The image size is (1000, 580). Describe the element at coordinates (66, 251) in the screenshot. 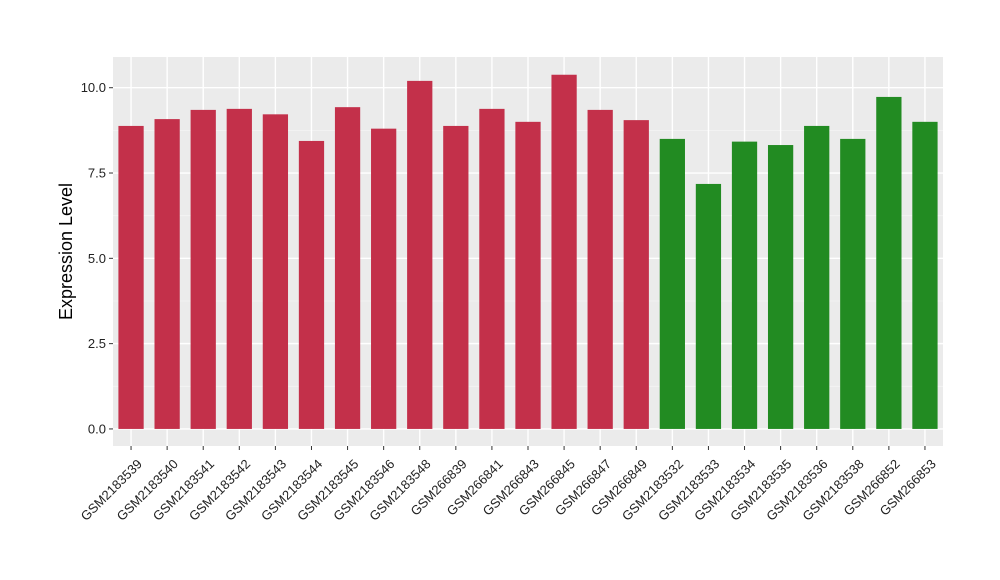

I see `y-axis-title: Expression Level` at that location.